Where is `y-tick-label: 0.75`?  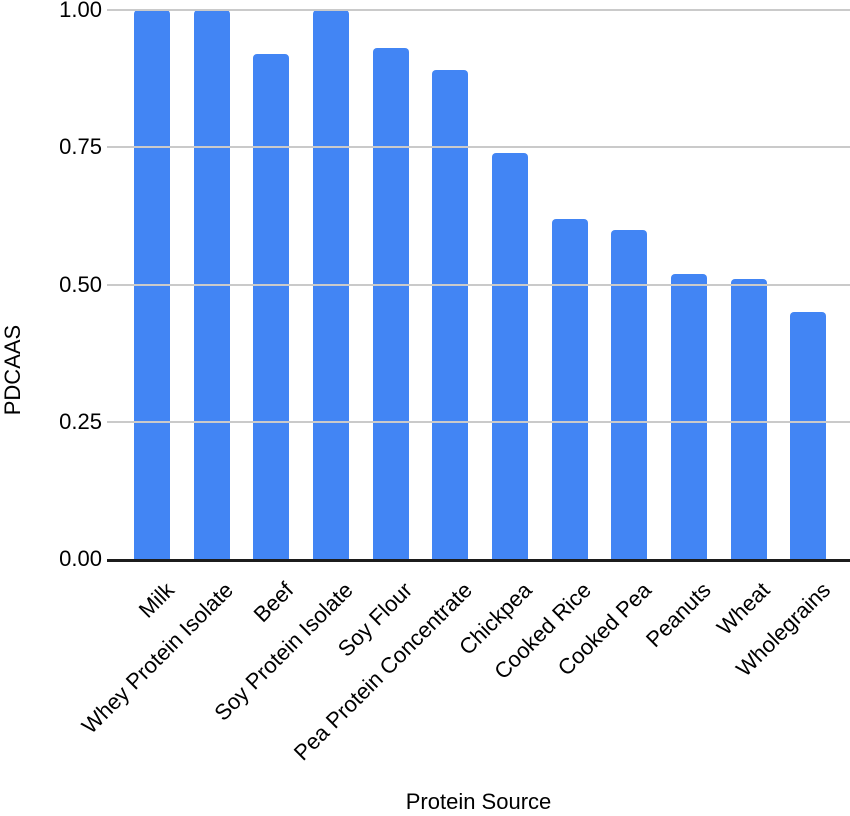 y-tick-label: 0.75 is located at coordinates (80, 146).